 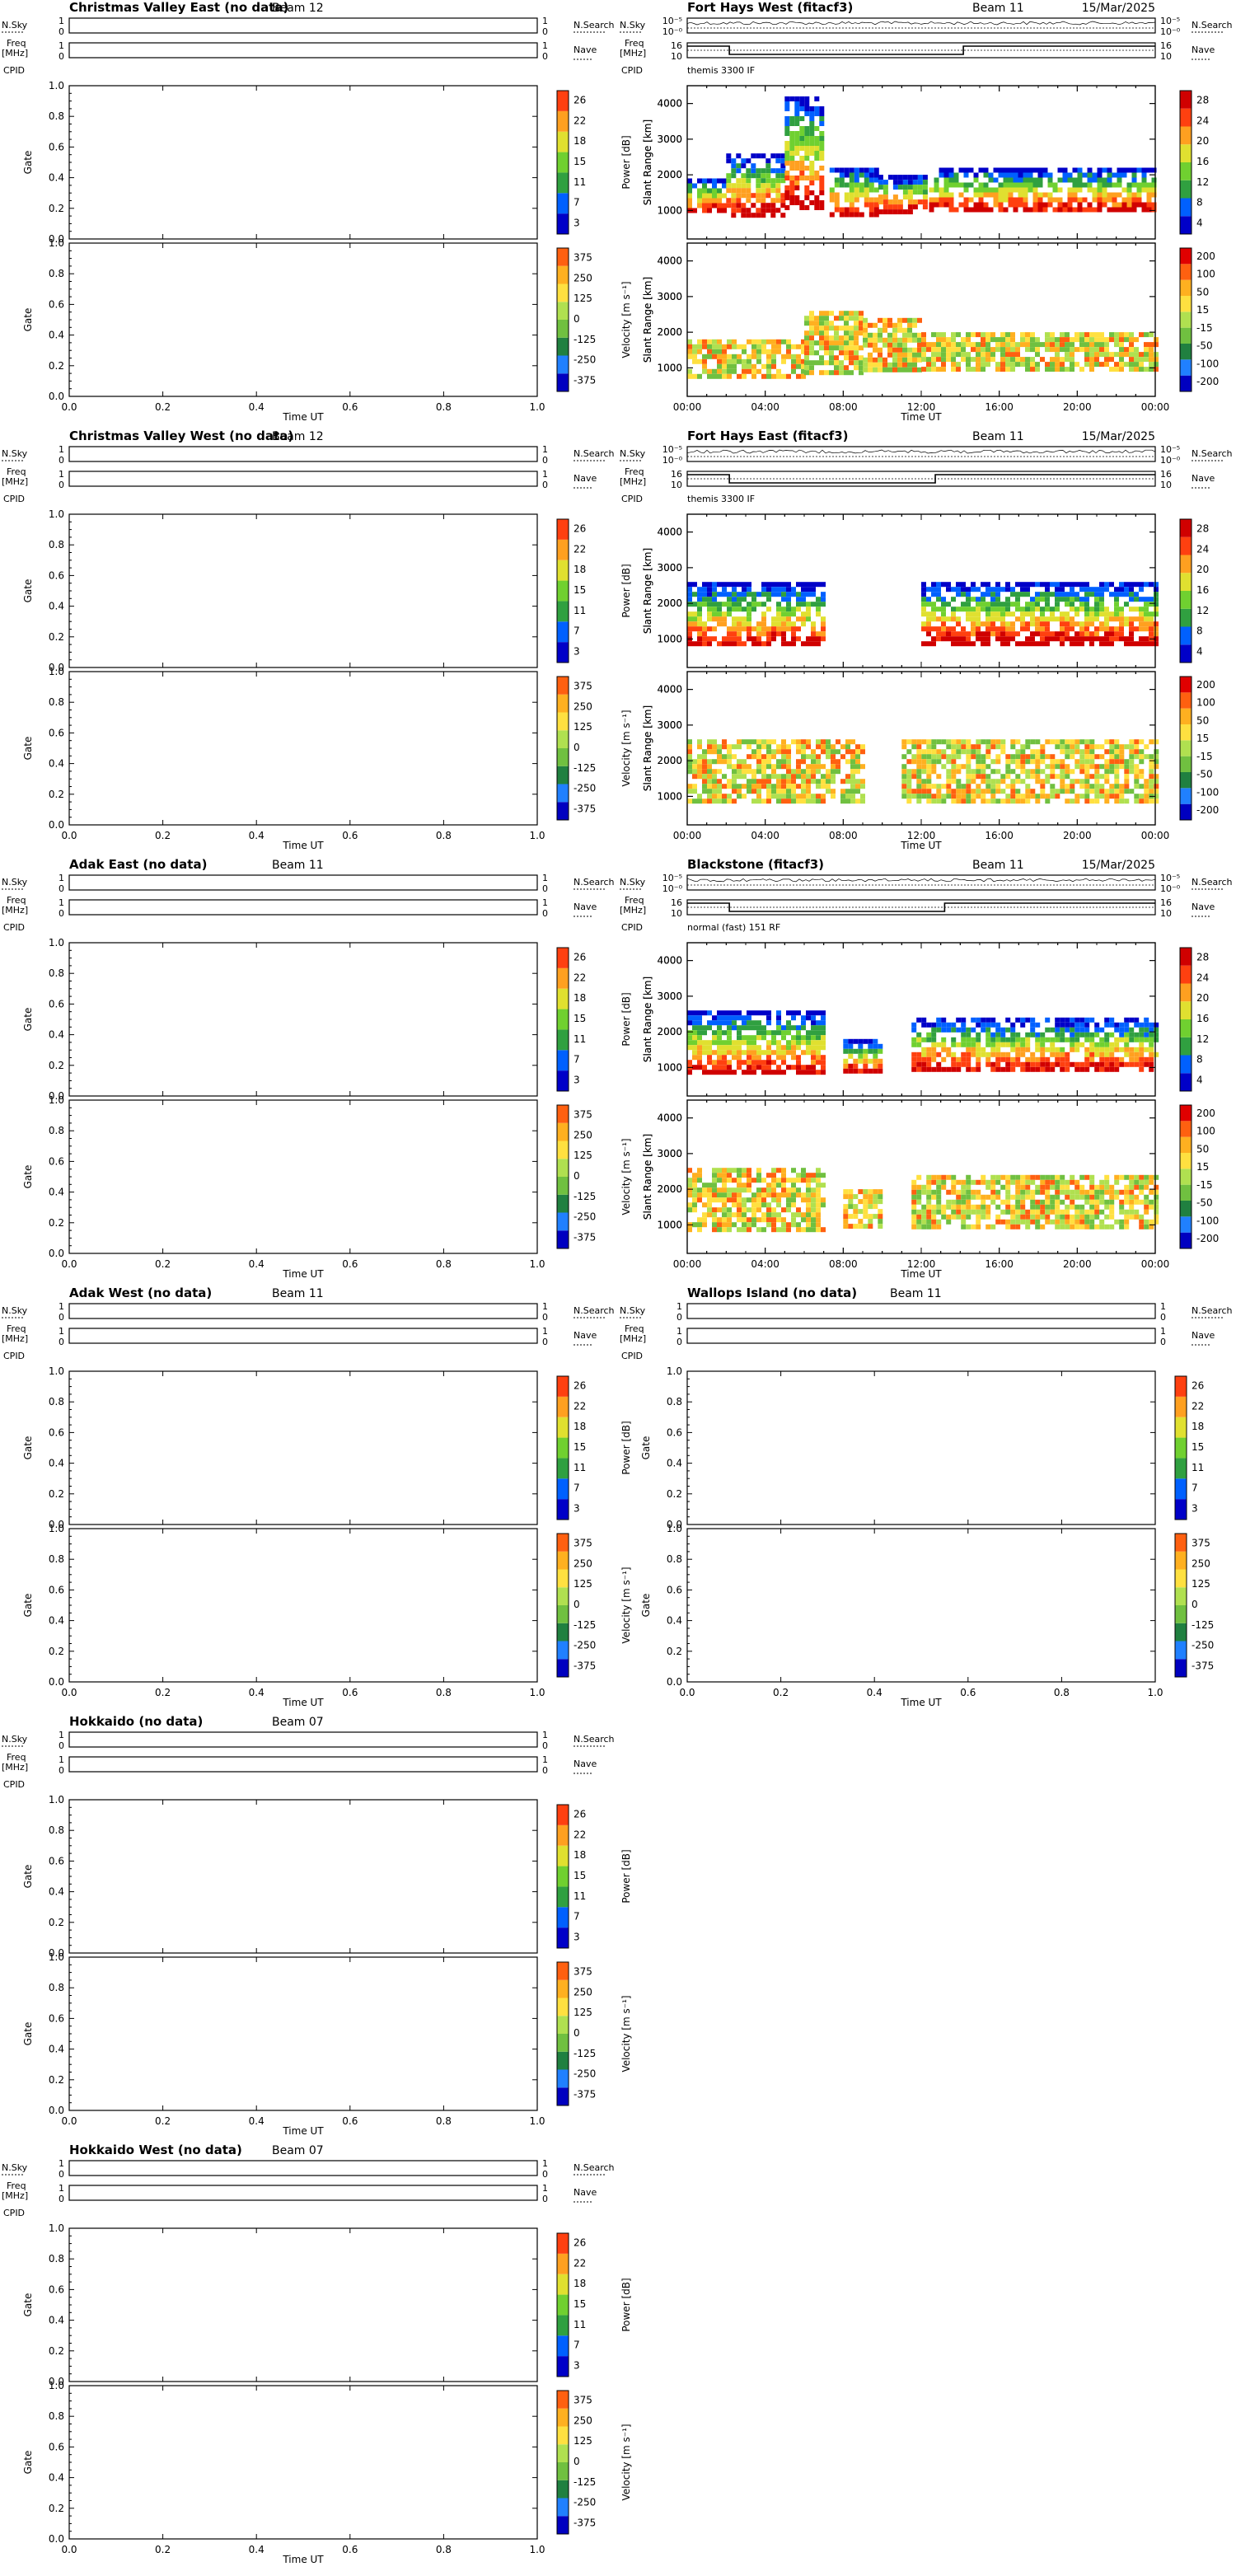 What do you see at coordinates (721, 70) in the screenshot?
I see `mode-label: themis 3300 IF` at bounding box center [721, 70].